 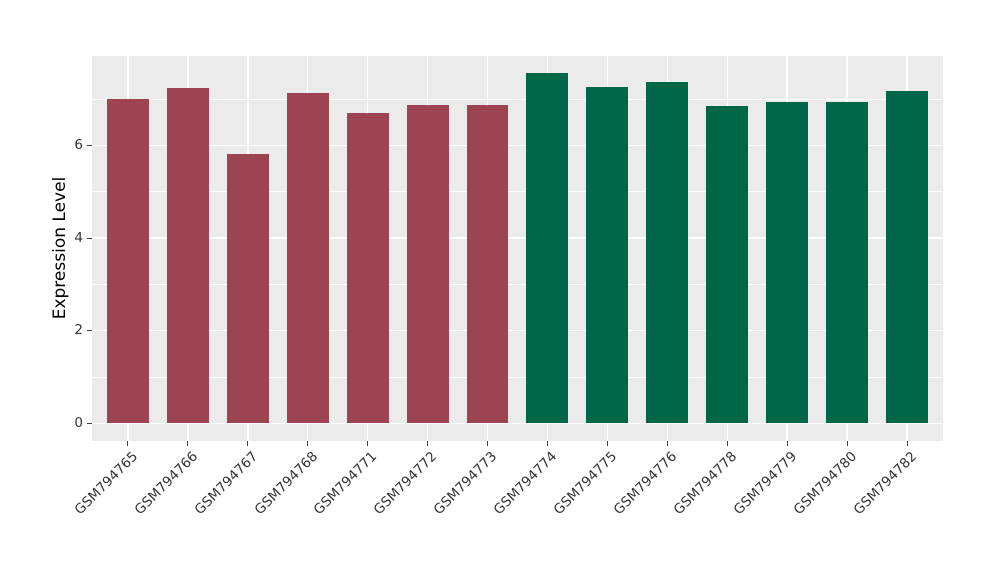 What do you see at coordinates (286, 483) in the screenshot?
I see `x-tick-label-text: GSM794768` at bounding box center [286, 483].